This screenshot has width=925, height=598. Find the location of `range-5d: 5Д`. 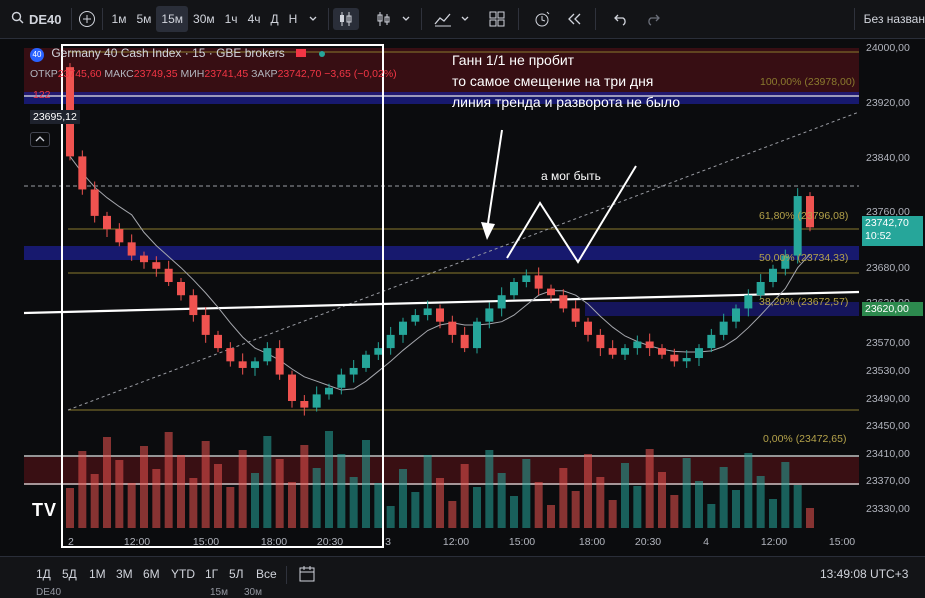

range-5d: 5Д is located at coordinates (69, 574).